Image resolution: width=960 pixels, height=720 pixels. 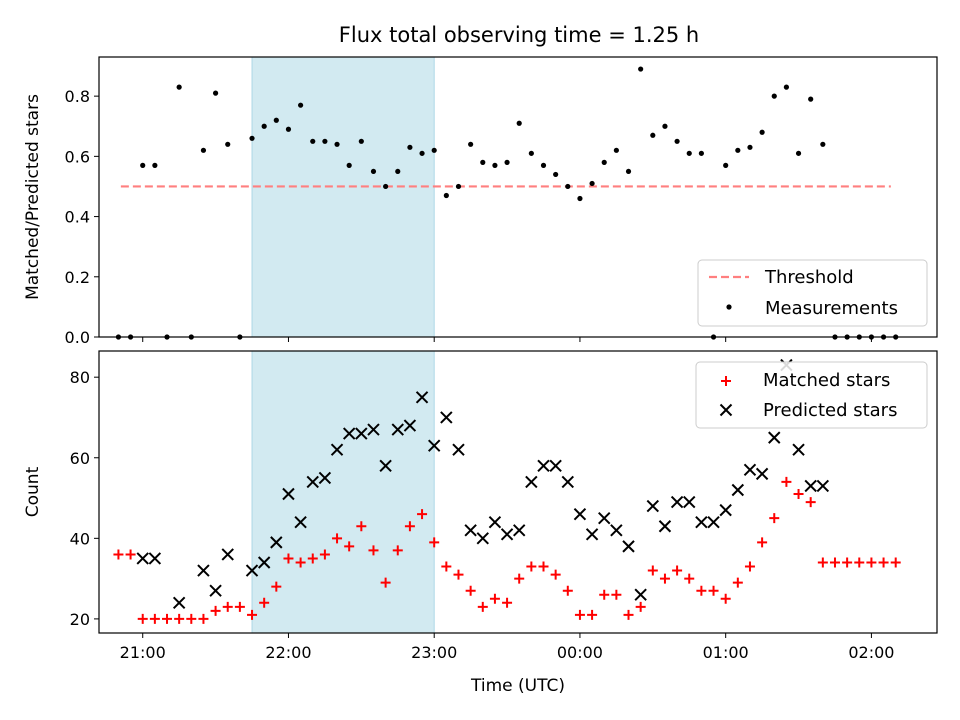 I want to click on legend-measurement-label: Measurements, so click(x=831, y=308).